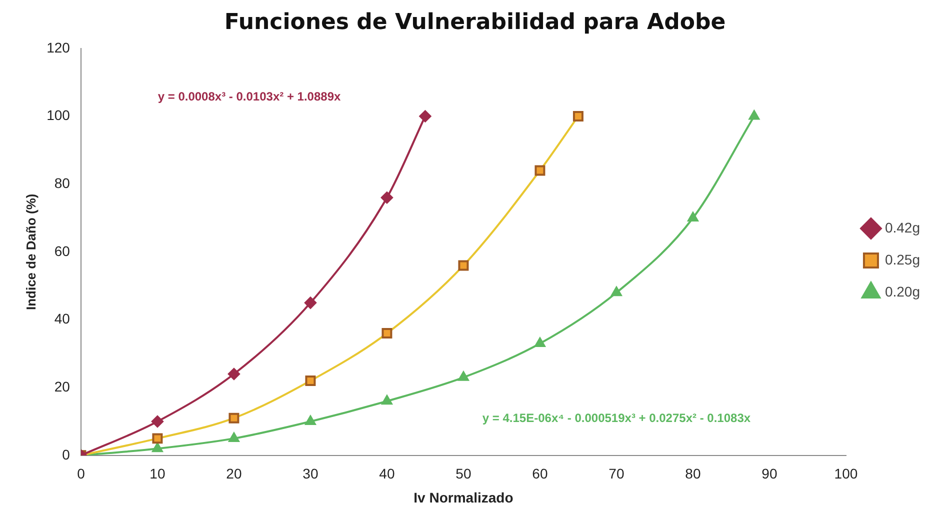 Image resolution: width=950 pixels, height=521 pixels. I want to click on legend-label: 0.25g, so click(902, 259).